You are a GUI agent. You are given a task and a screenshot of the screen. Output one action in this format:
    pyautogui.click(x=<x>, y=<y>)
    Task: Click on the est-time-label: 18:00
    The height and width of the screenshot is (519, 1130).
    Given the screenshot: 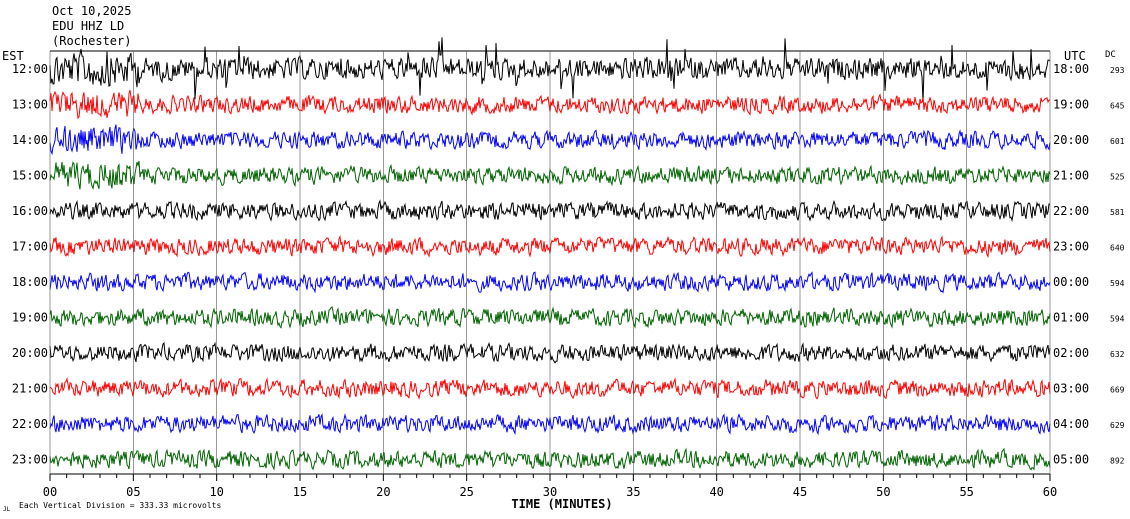 What is the action you would take?
    pyautogui.click(x=30, y=282)
    